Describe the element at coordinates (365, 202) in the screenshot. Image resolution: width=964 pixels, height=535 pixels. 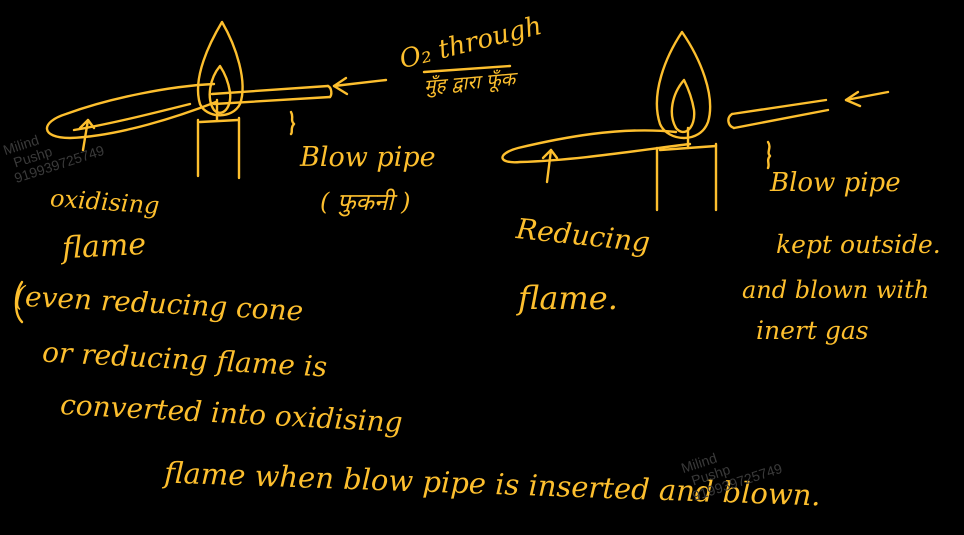
I see `blow-pipe-hindi-label: ( फुकनी )` at that location.